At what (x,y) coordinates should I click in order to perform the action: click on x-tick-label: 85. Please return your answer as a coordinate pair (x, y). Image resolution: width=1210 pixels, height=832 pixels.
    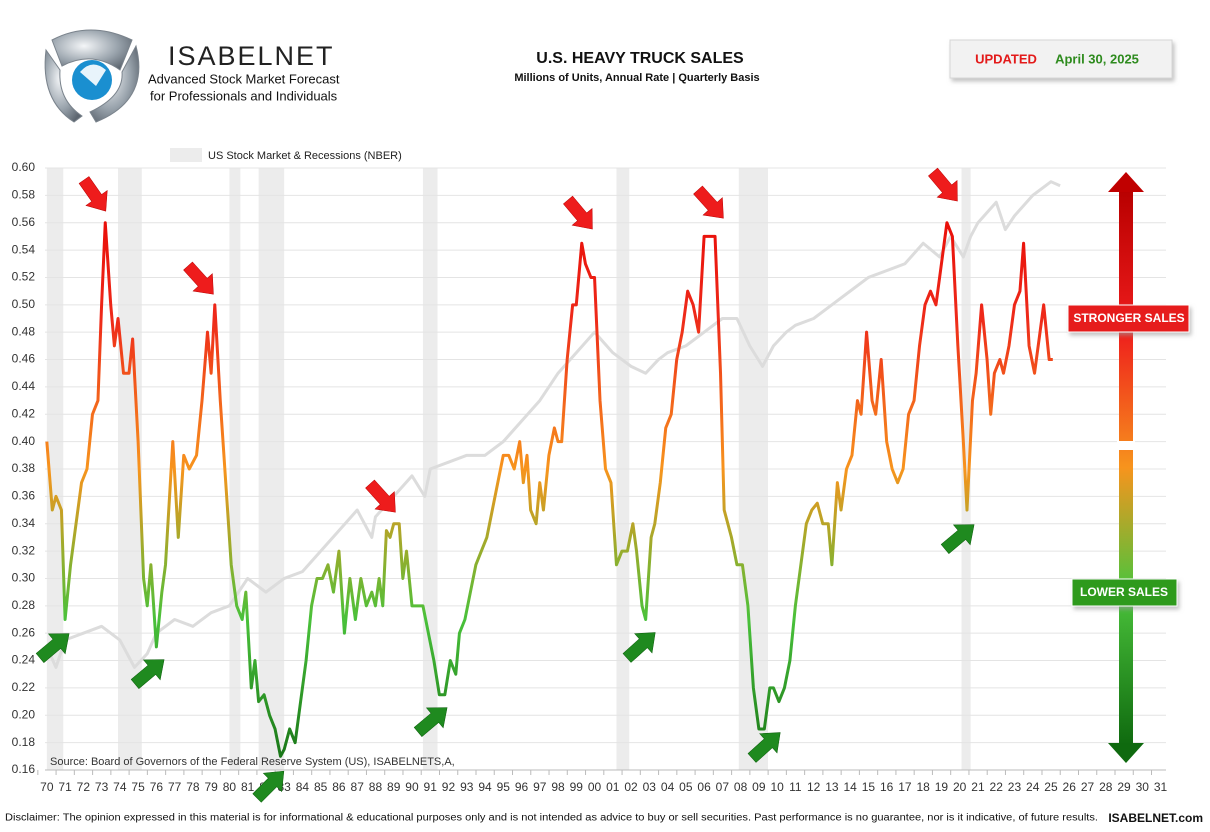
    Looking at the image, I should click on (321, 787).